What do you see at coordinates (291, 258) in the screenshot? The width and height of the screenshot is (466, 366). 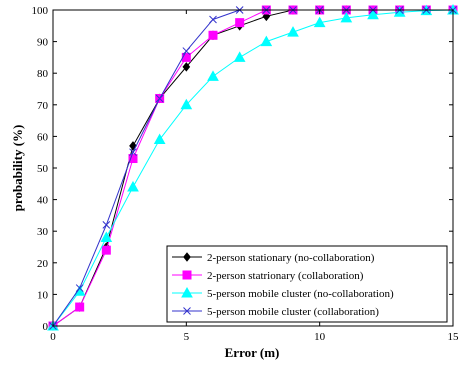 I see `legend-label: 2-person stationary (no-collaboration)` at bounding box center [291, 258].